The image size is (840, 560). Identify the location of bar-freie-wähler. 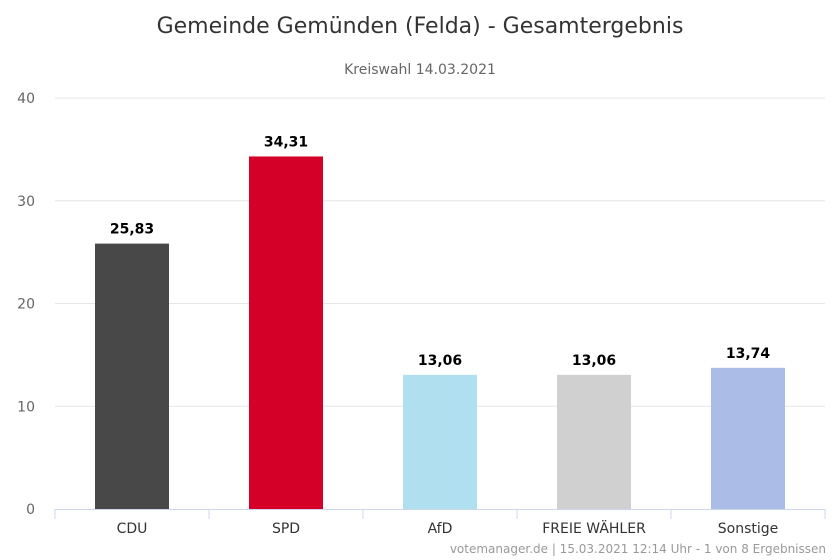
(594, 441).